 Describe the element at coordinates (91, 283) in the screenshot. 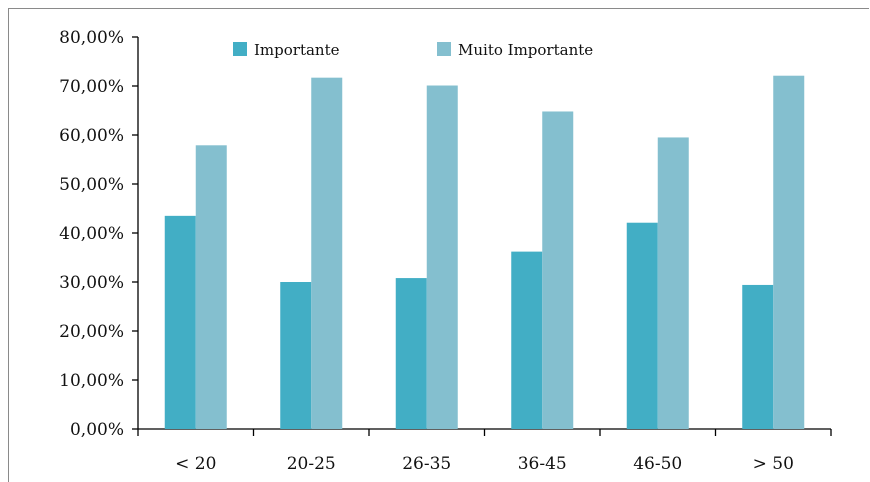

I see `y-tick-label: 30,00%` at that location.